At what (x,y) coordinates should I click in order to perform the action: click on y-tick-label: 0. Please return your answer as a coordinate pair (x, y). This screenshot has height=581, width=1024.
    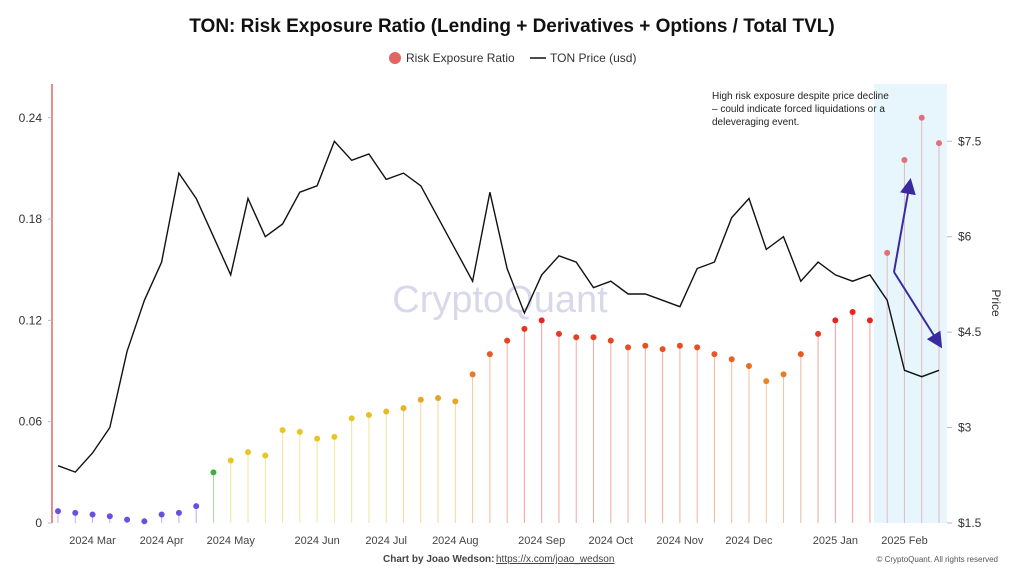
    Looking at the image, I should click on (38, 523).